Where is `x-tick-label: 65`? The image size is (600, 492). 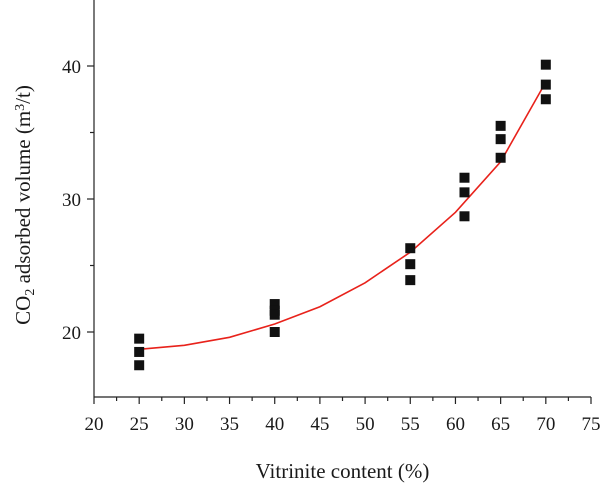 x-tick-label: 65 is located at coordinates (500, 424).